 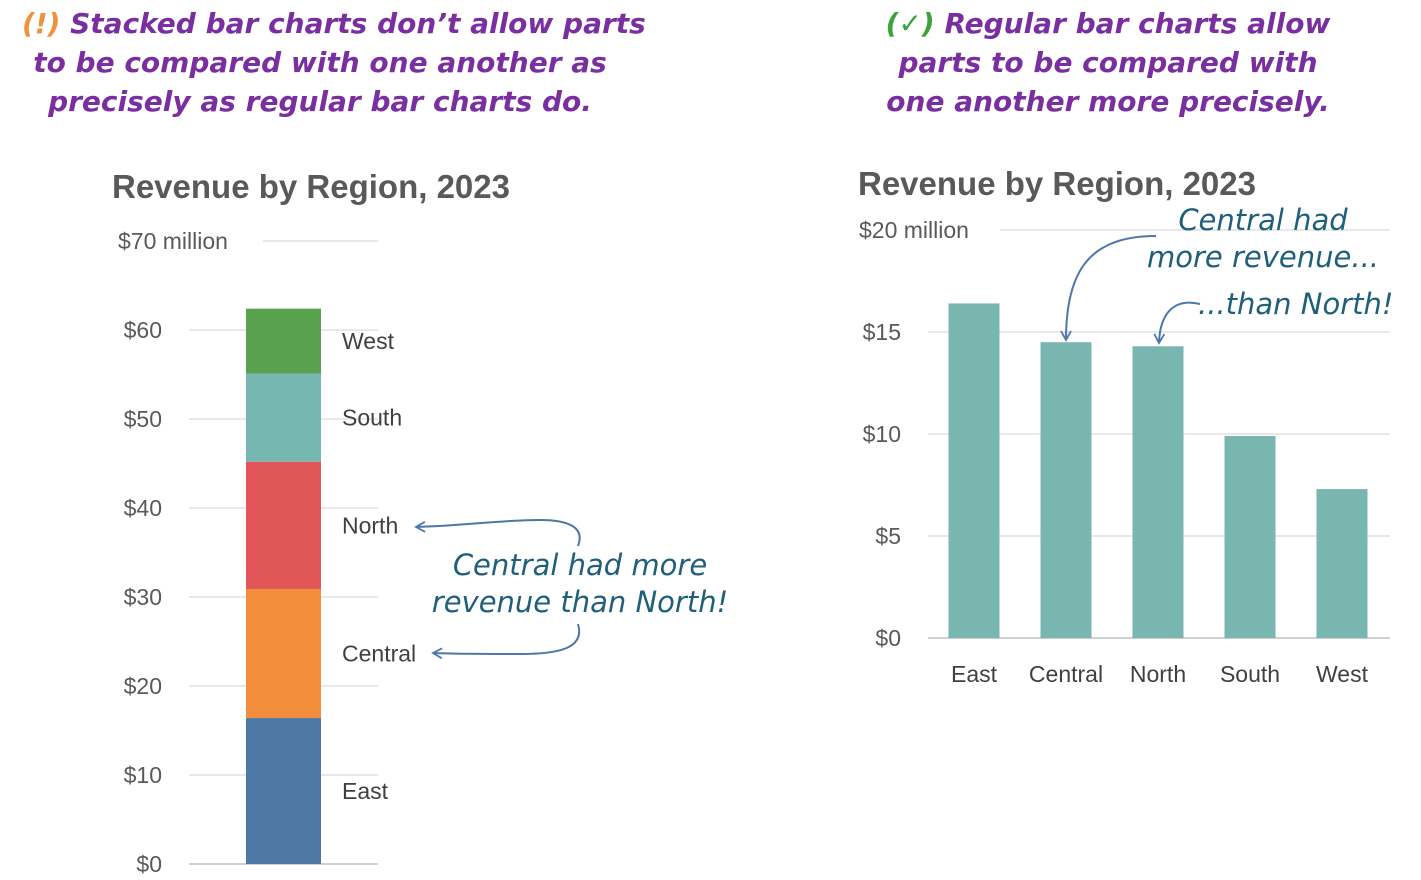 What do you see at coordinates (41, 23) in the screenshot?
I see `warning-mark: (!)` at bounding box center [41, 23].